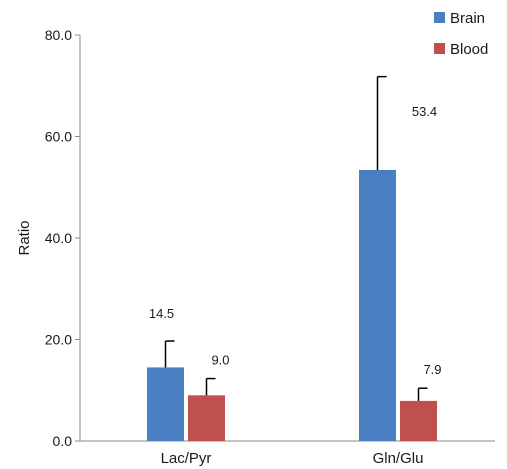 This screenshot has height=469, width=507. What do you see at coordinates (467, 18) in the screenshot?
I see `legend-label-brain: Brain` at bounding box center [467, 18].